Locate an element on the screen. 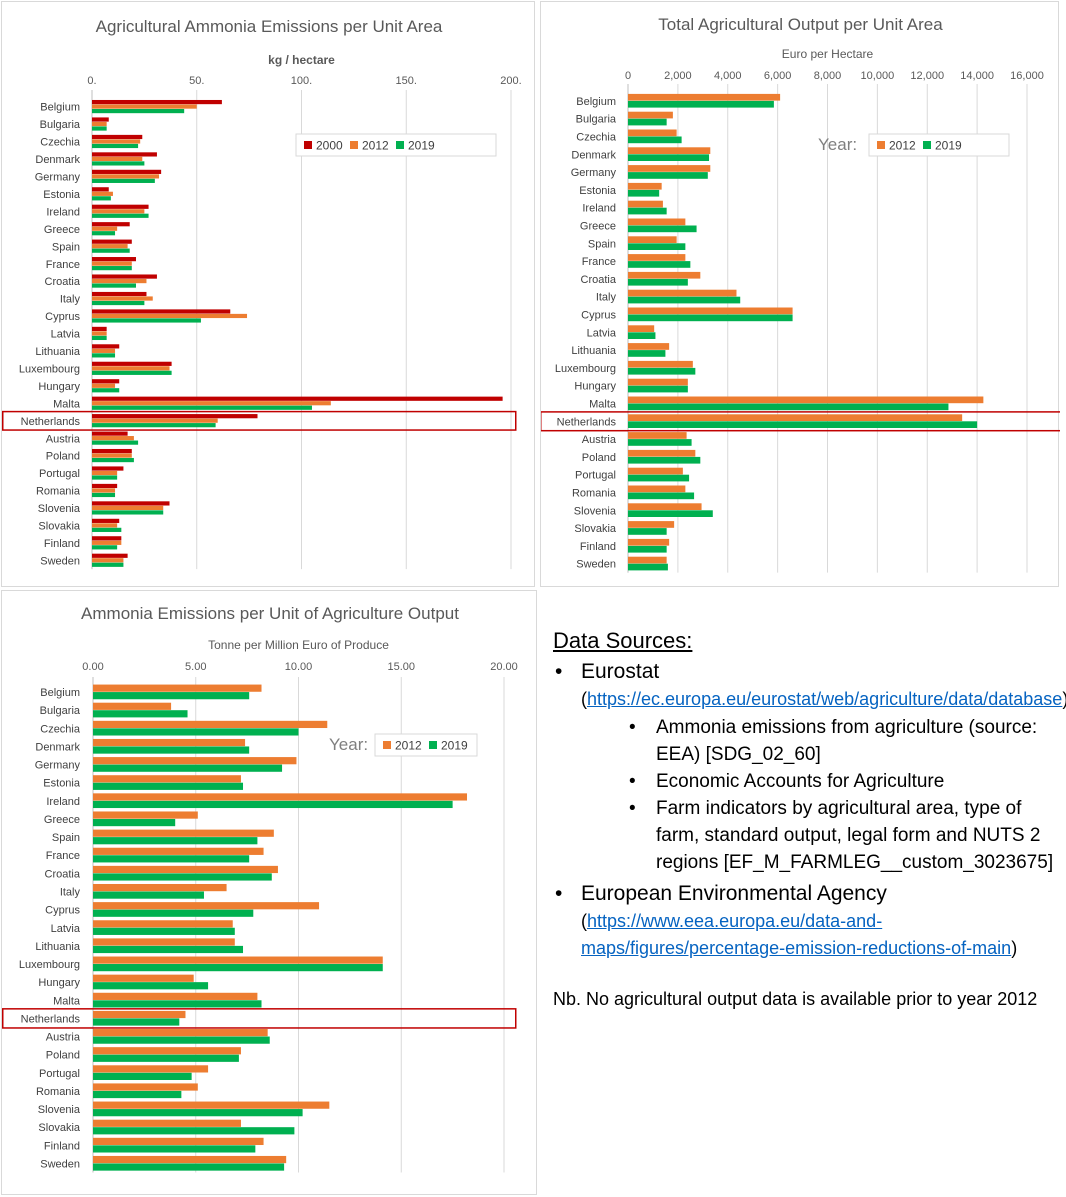 This screenshot has height=1197, width=1066. category-label: Czechia is located at coordinates (596, 138).